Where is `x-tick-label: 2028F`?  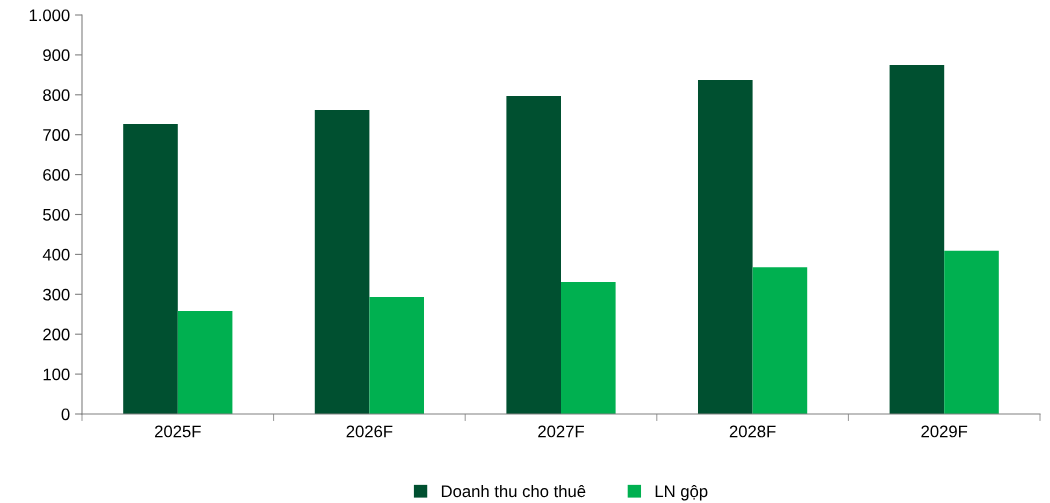 x-tick-label: 2028F is located at coordinates (752, 431).